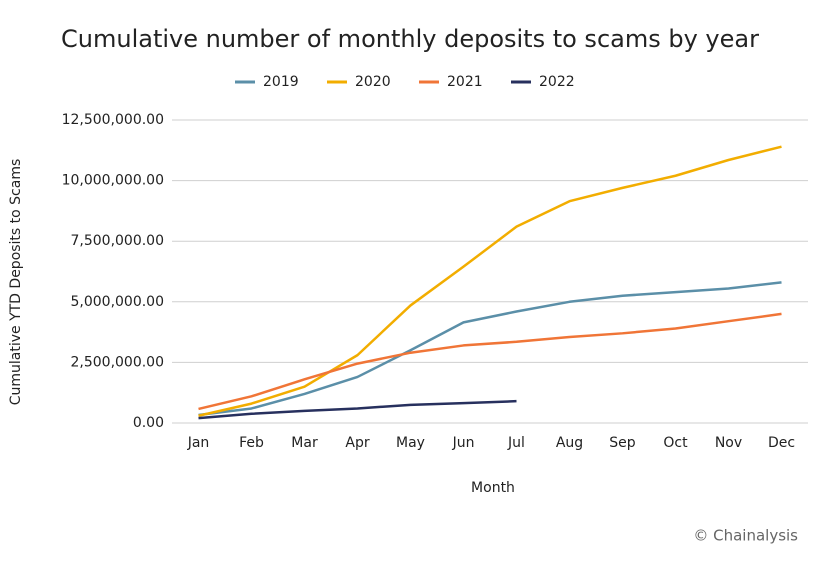 The width and height of the screenshot is (813, 562). I want to click on x-tick-label: Feb, so click(251, 443).